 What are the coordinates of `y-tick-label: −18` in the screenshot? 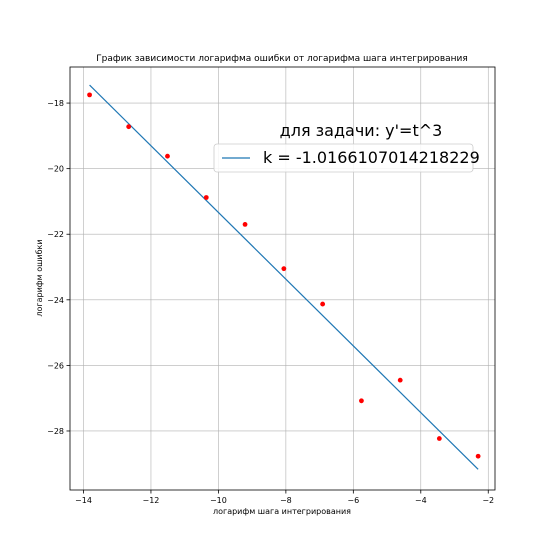 It's located at (55, 103).